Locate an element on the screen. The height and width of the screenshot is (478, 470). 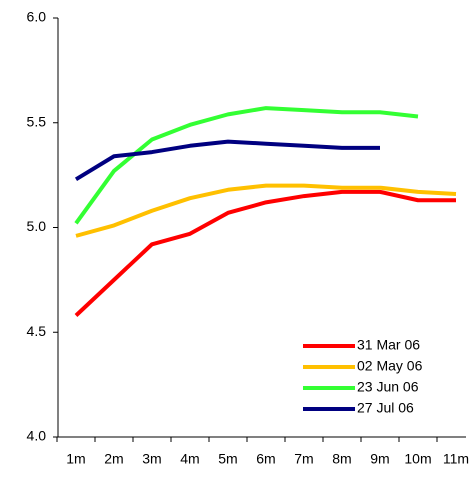
x-tick-label: 10m is located at coordinates (417, 459).